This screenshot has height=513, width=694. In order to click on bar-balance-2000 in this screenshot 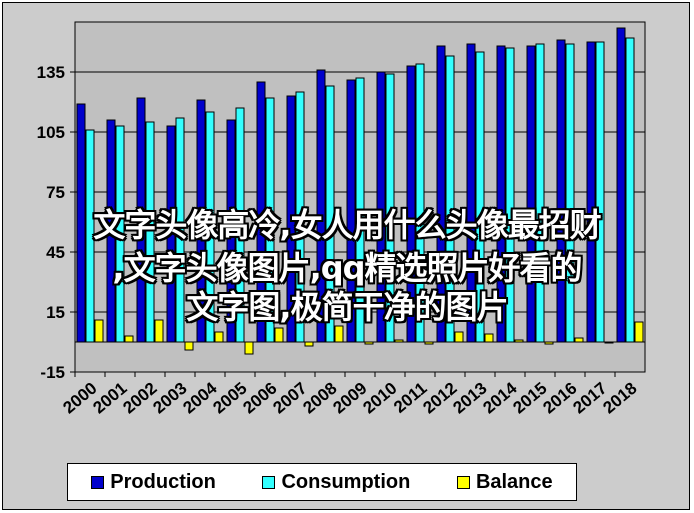, I will do `click(99, 331)`.